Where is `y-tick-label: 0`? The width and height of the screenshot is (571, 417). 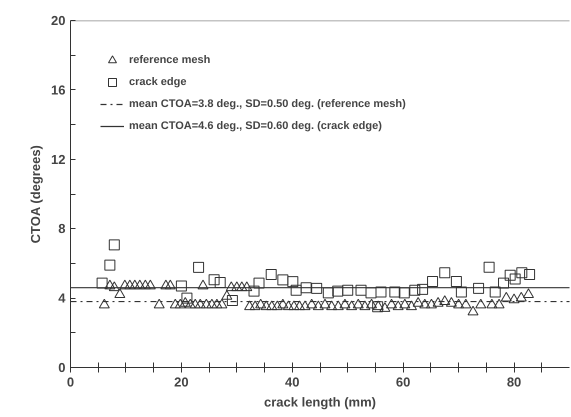 y-tick-label: 0 is located at coordinates (62, 367).